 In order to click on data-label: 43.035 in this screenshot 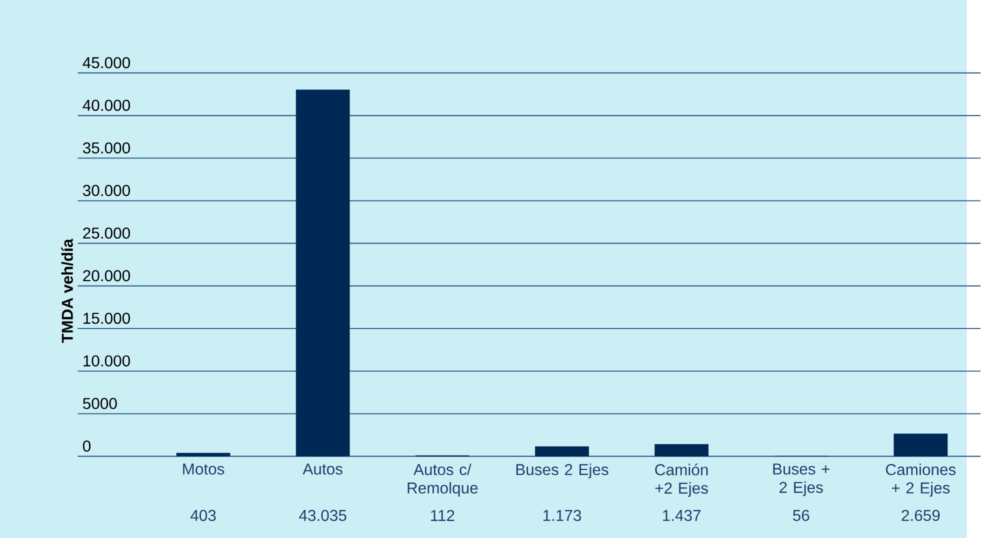, I will do `click(322, 515)`.